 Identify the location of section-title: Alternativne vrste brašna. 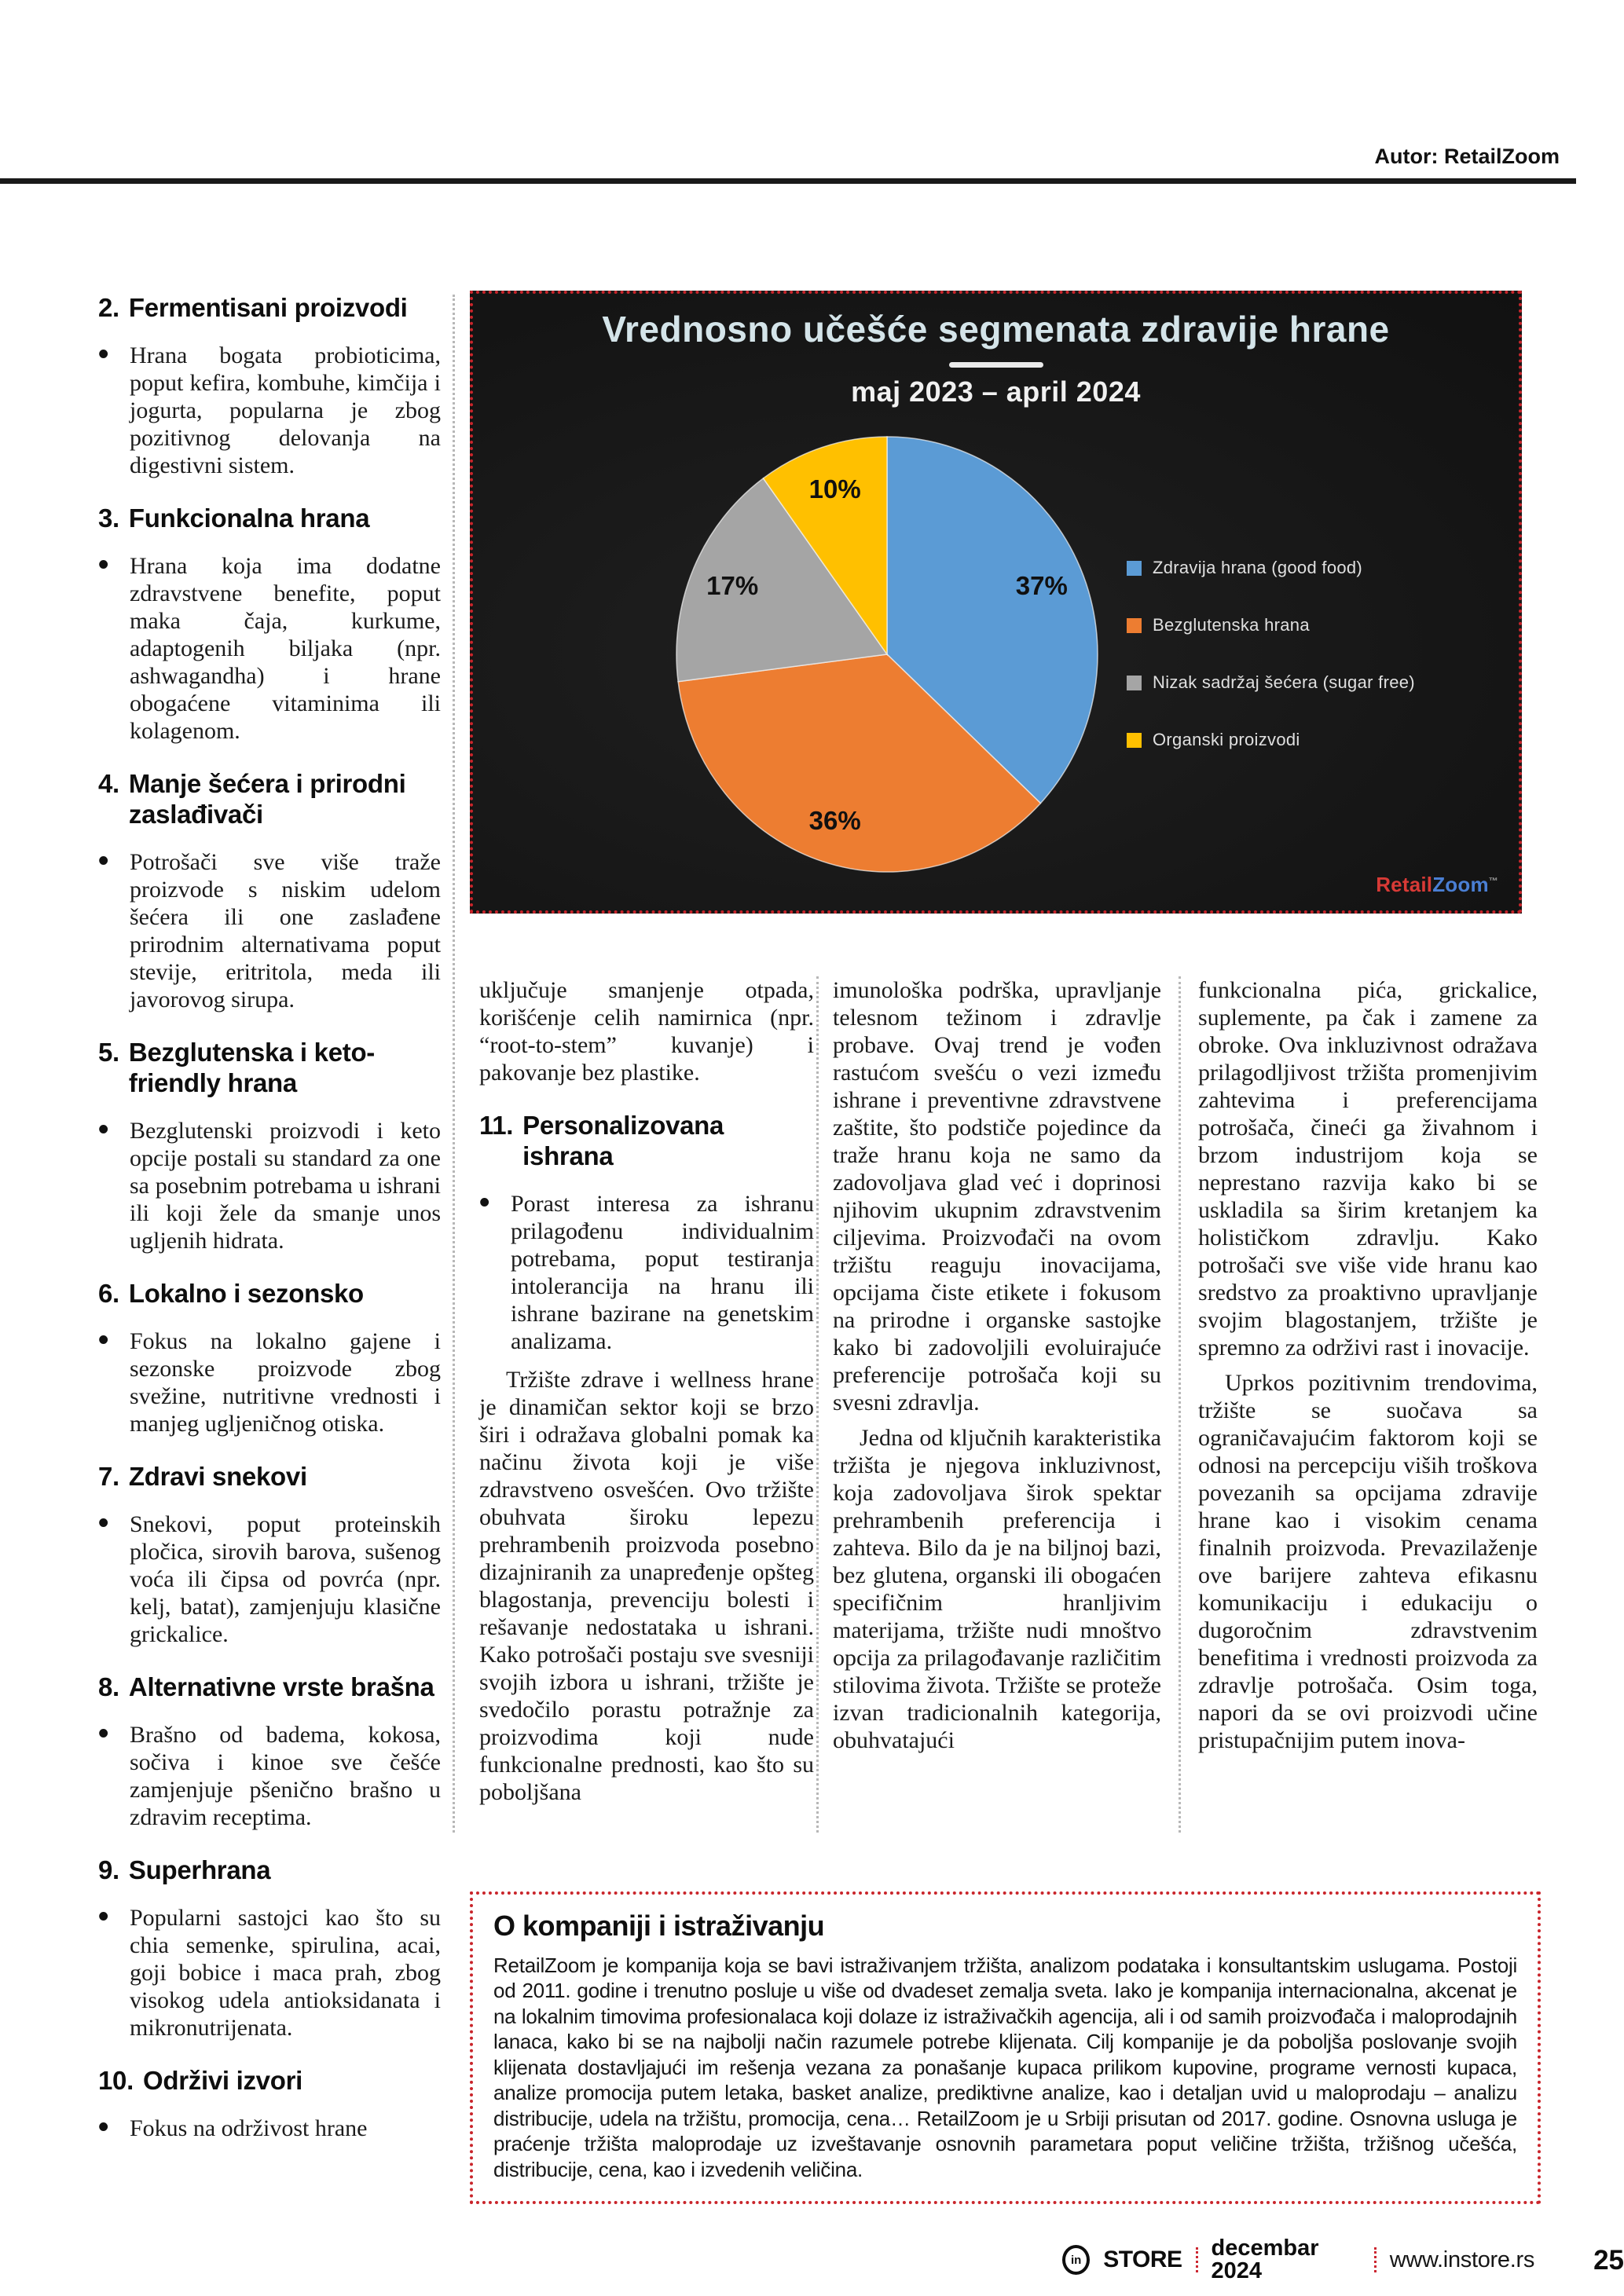
(281, 1687).